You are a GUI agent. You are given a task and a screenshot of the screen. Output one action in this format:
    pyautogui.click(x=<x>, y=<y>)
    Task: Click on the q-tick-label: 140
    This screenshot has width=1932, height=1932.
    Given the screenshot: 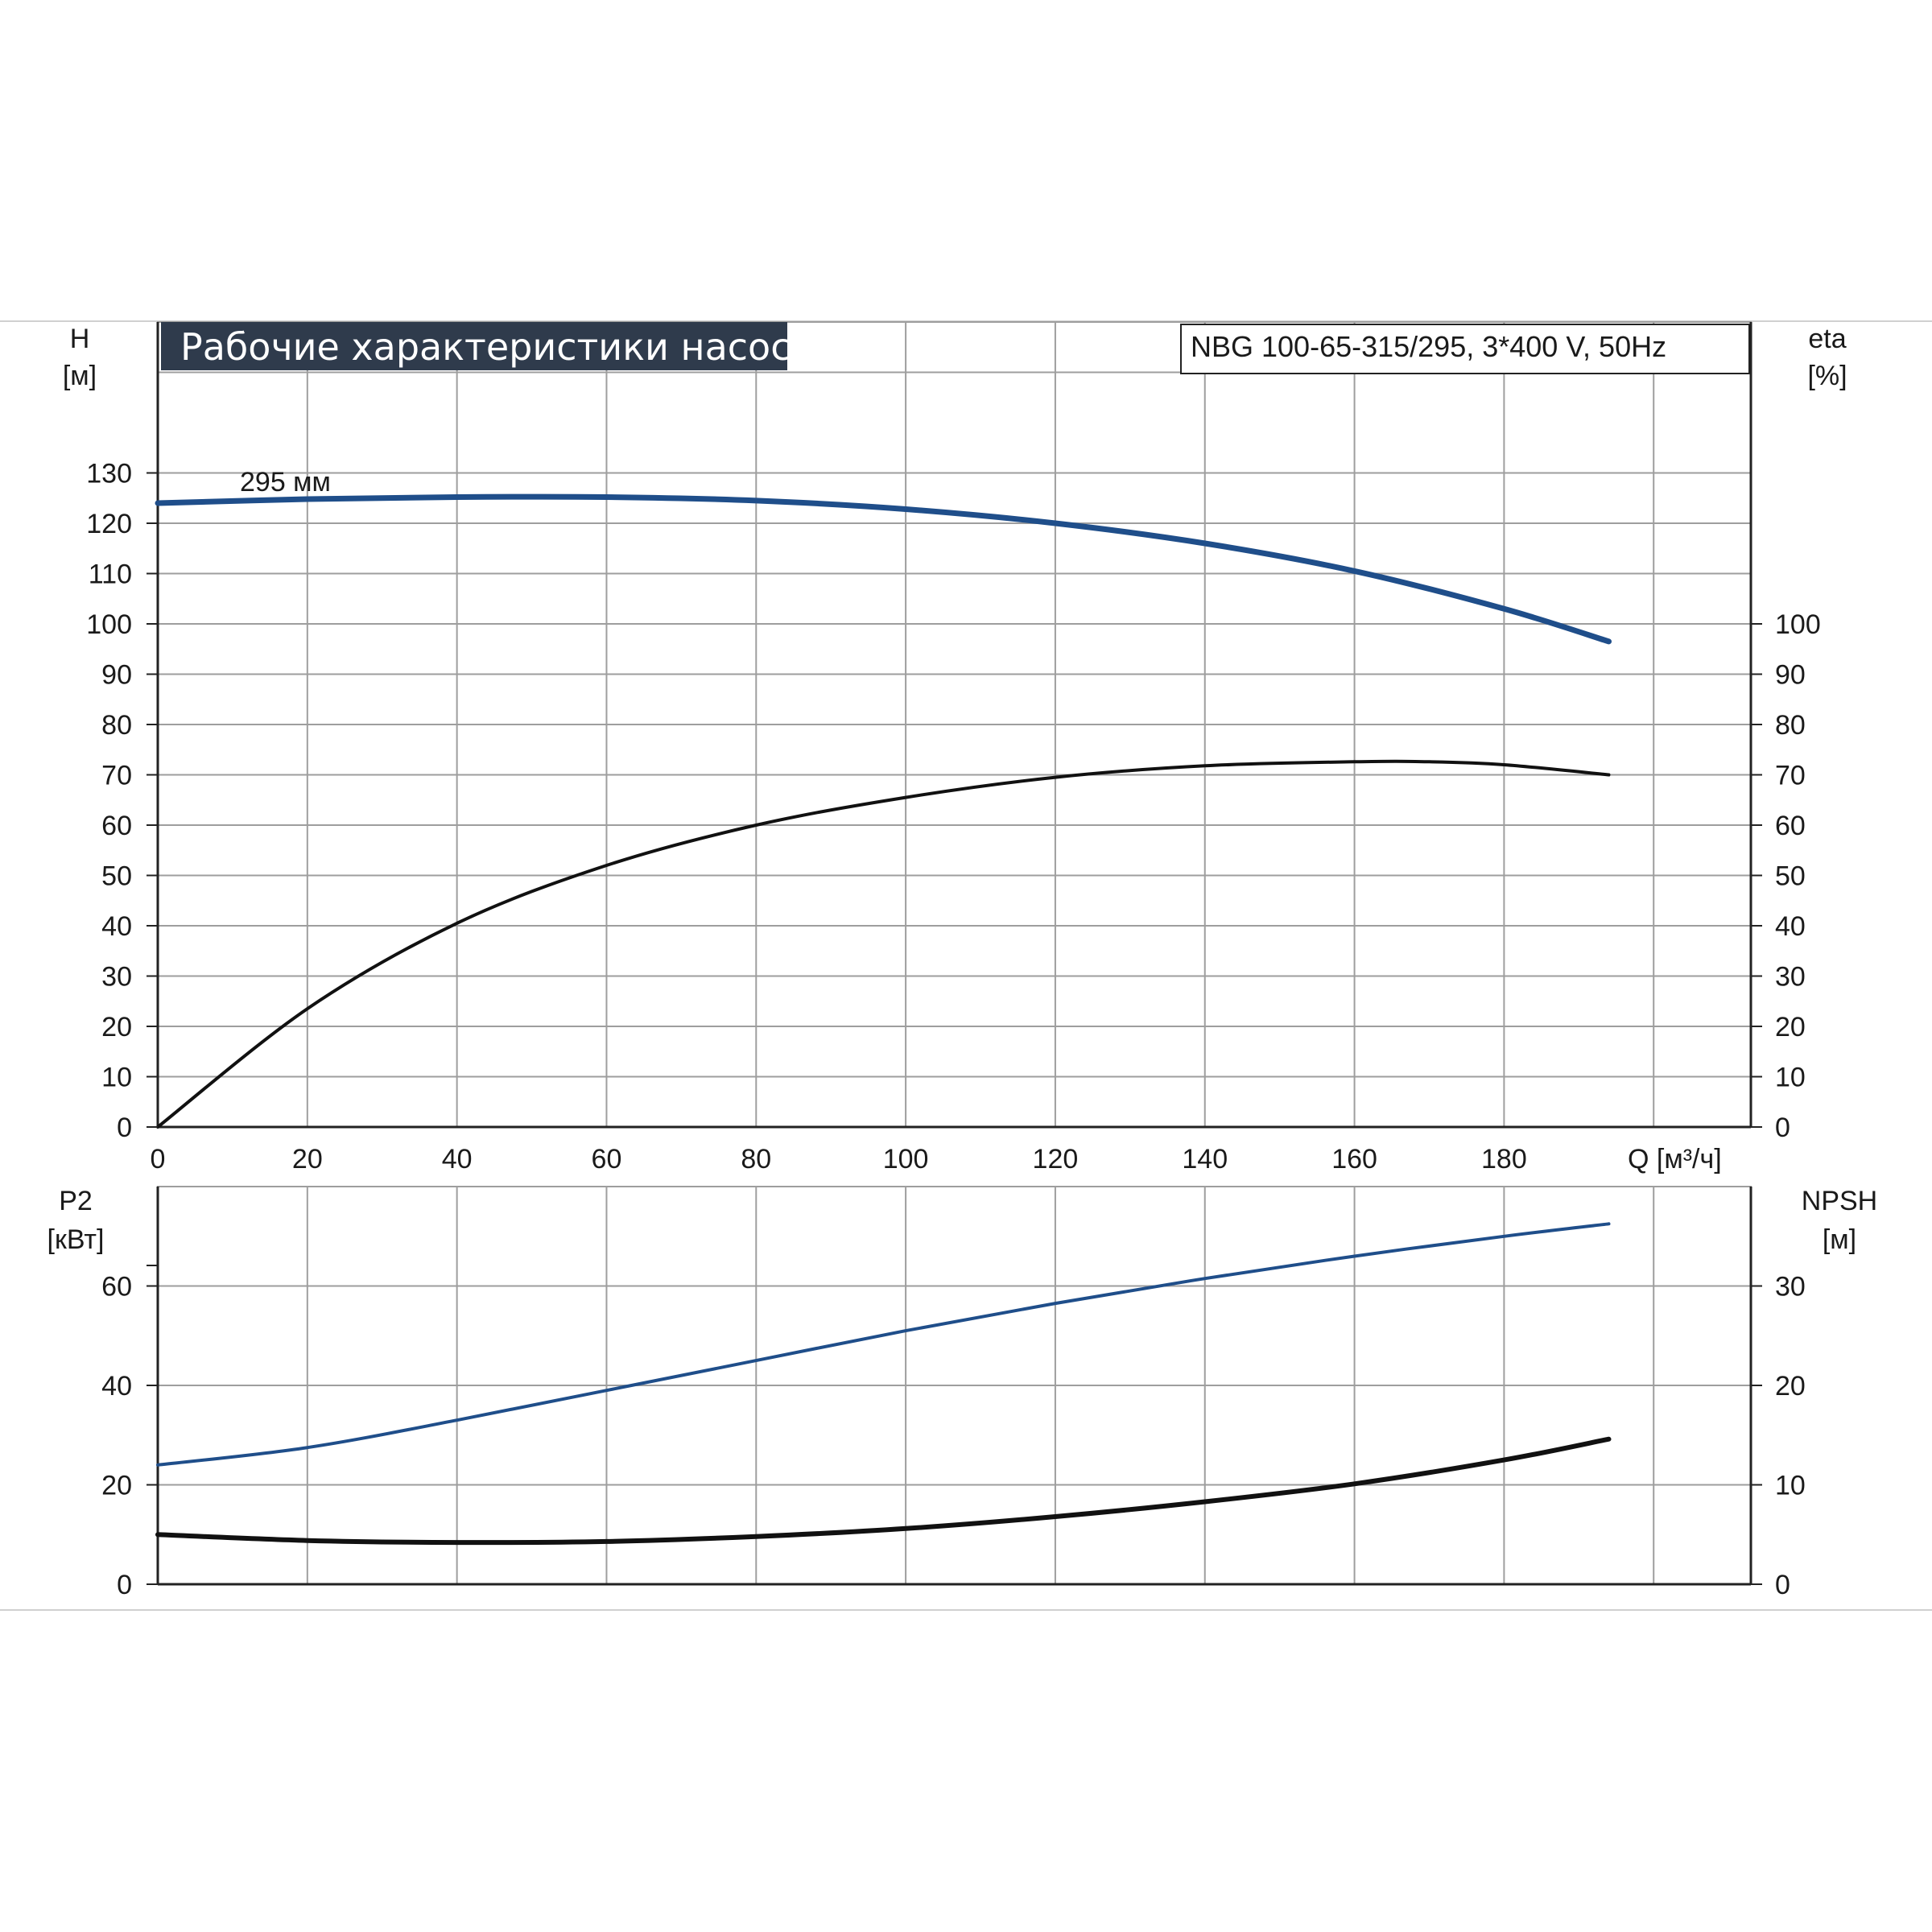 What is the action you would take?
    pyautogui.click(x=1205, y=1159)
    